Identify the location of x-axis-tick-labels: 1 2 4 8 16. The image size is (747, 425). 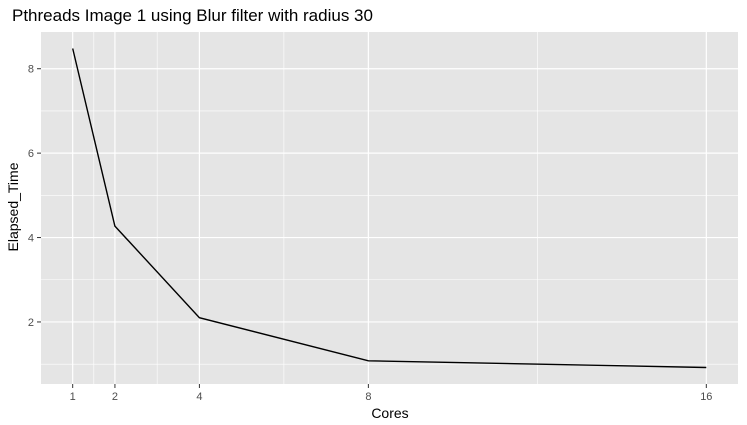
(391, 397).